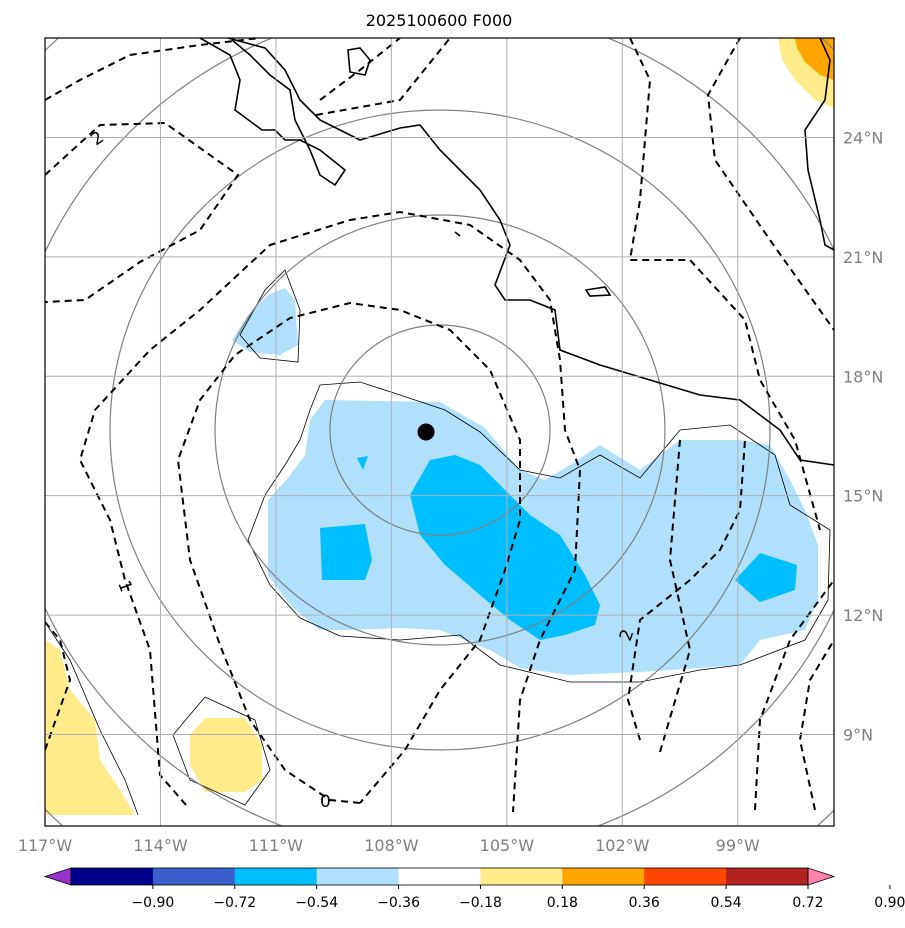 The image size is (905, 928). What do you see at coordinates (439, 20) in the screenshot?
I see `chart-title: 2025100600 F000` at bounding box center [439, 20].